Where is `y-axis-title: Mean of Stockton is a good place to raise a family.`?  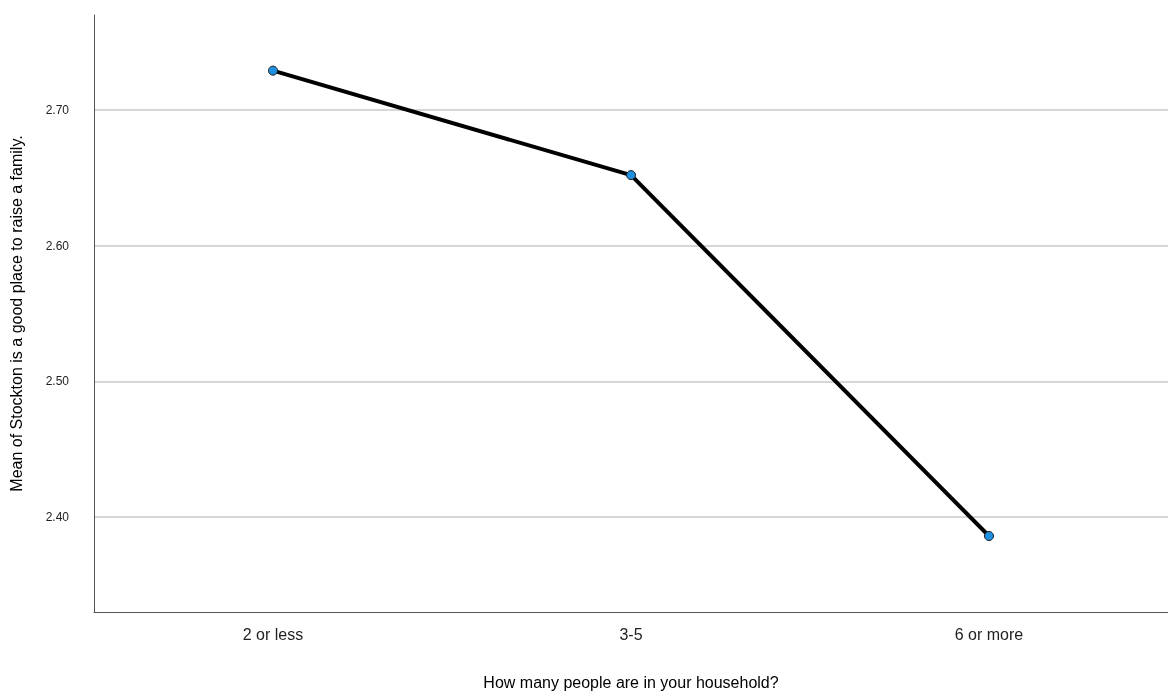
y-axis-title: Mean of Stockton is a good place to raise a family. is located at coordinates (16, 313).